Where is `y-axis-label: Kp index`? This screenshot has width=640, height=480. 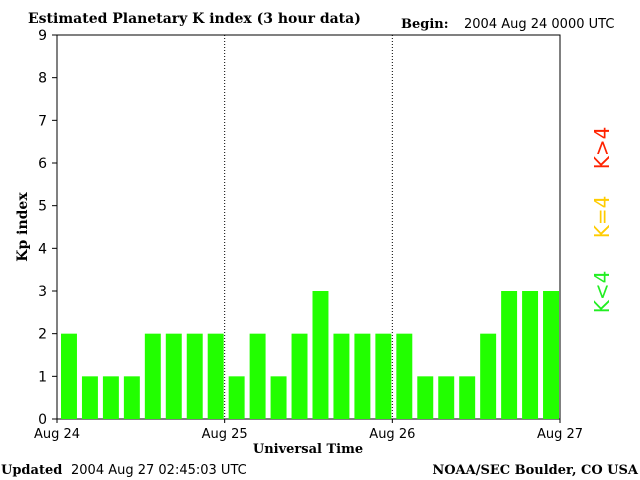 y-axis-label: Kp index is located at coordinates (23, 227).